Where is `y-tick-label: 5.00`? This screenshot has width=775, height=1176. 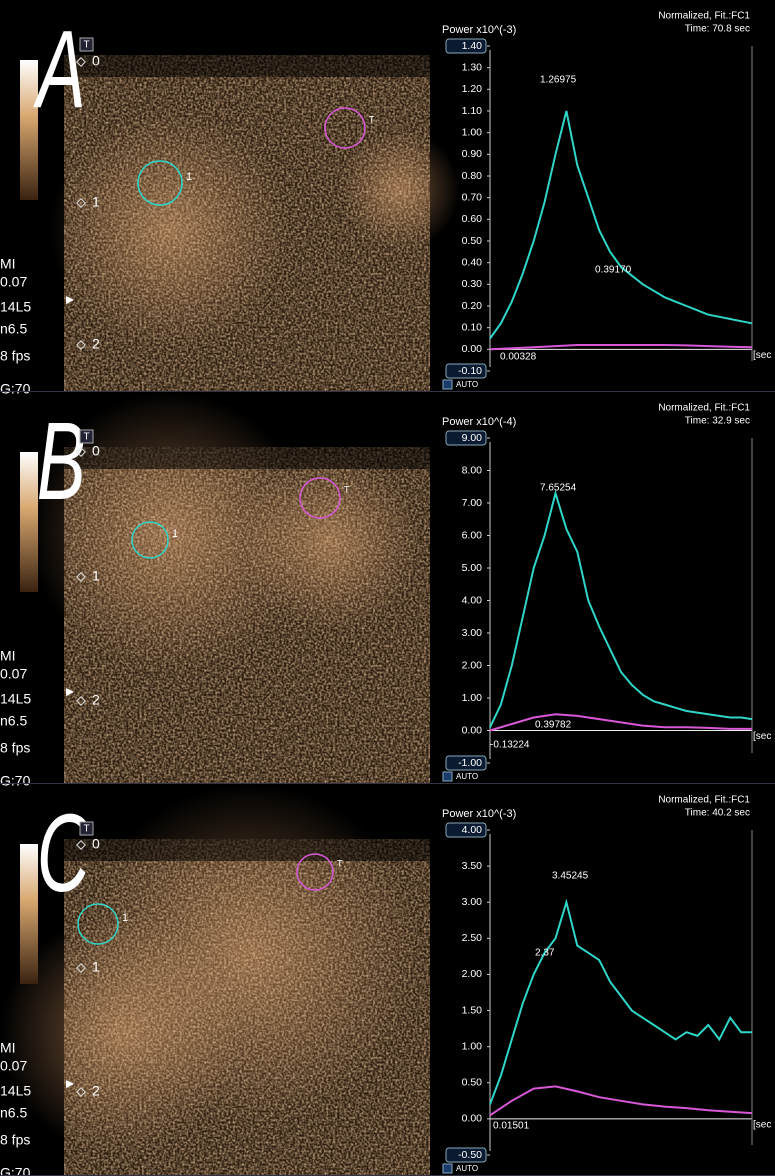 y-tick-label: 5.00 is located at coordinates (472, 568).